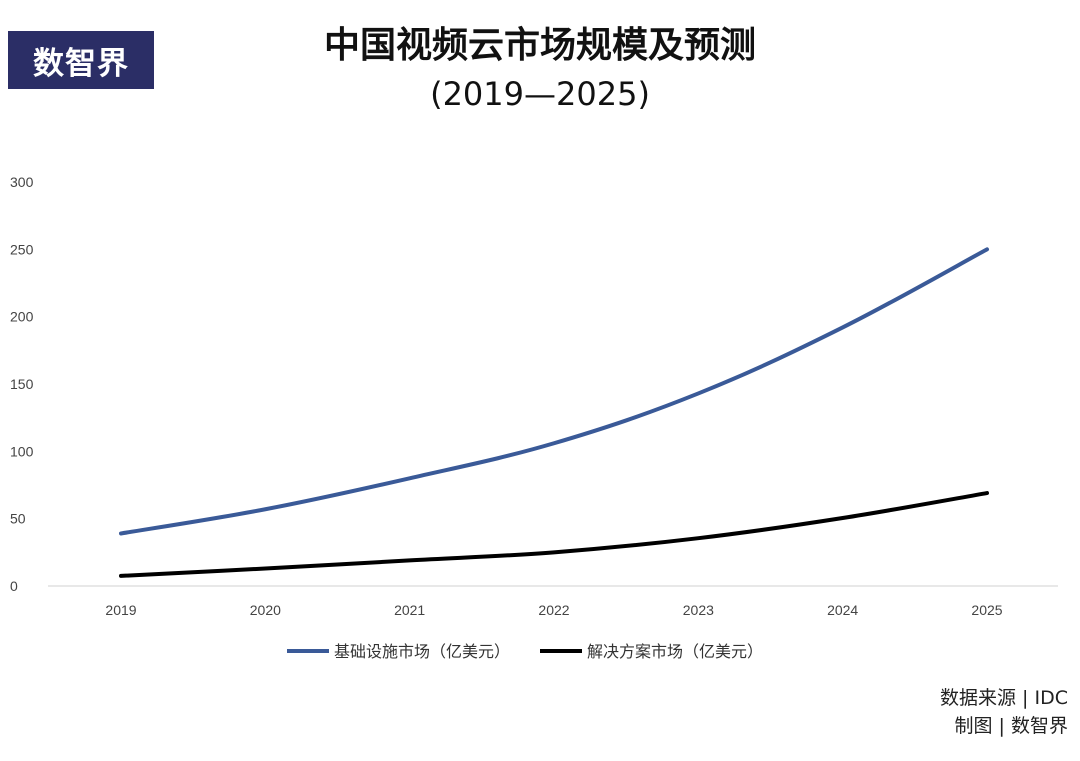 This screenshot has width=1080, height=761. Describe the element at coordinates (675, 651) in the screenshot. I see `legend-label: 解决方案市场（亿美元）` at that location.